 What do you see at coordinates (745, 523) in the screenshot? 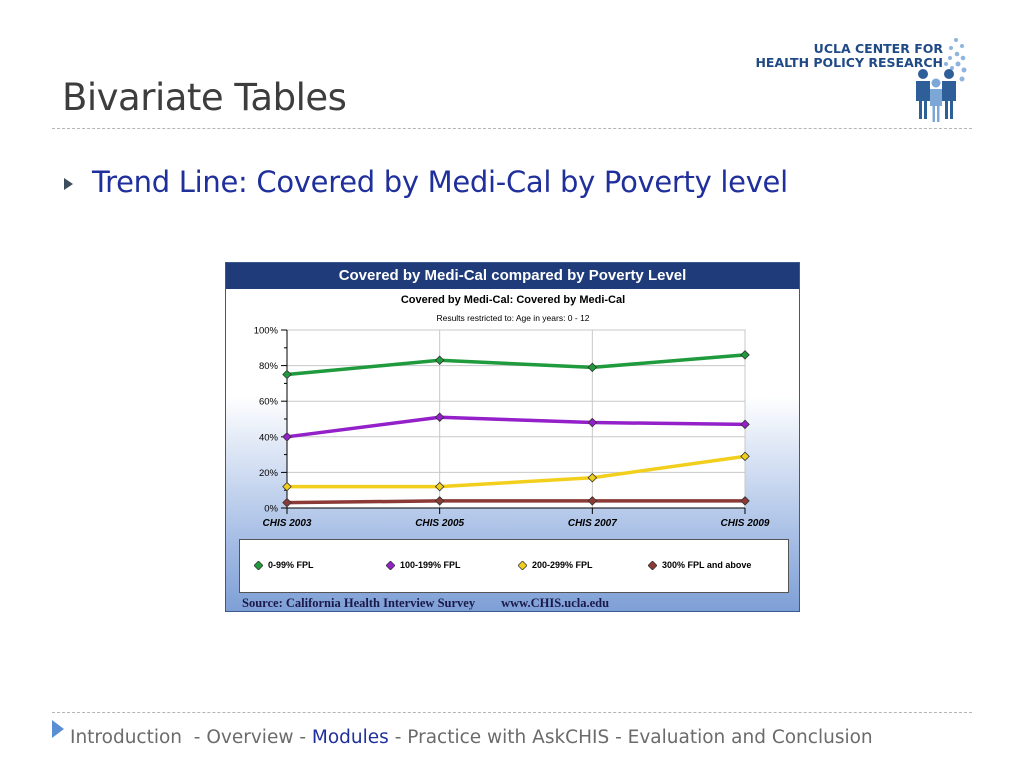
I see `x-tick-label: CHIS 2009` at bounding box center [745, 523].